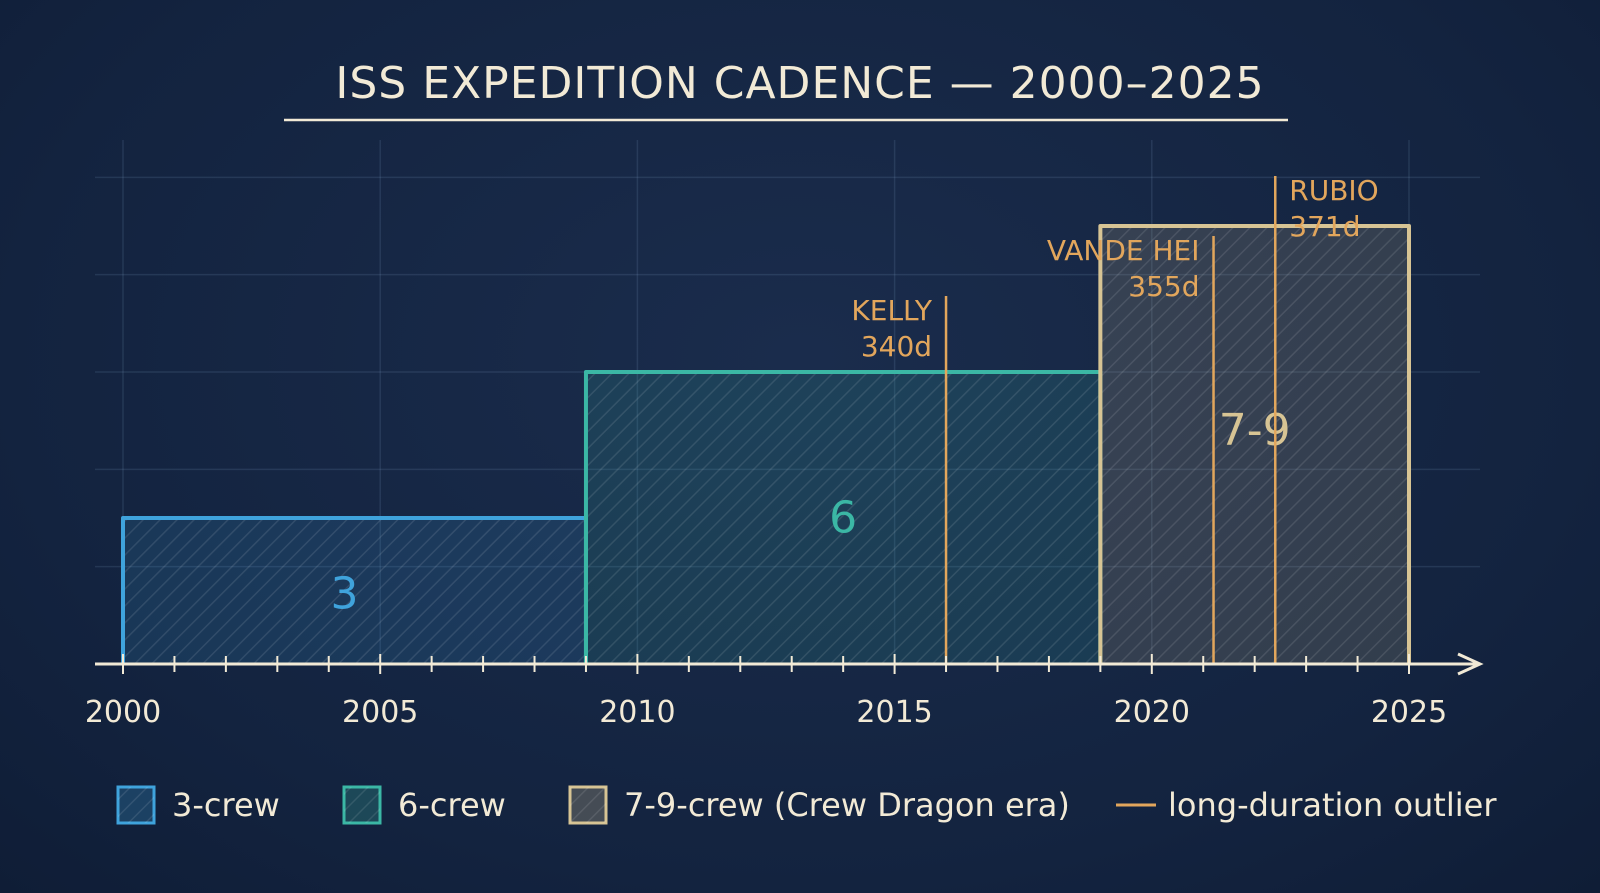 Image resolution: width=1600 pixels, height=893 pixels. I want to click on x-axis-arrow, so click(1470, 664).